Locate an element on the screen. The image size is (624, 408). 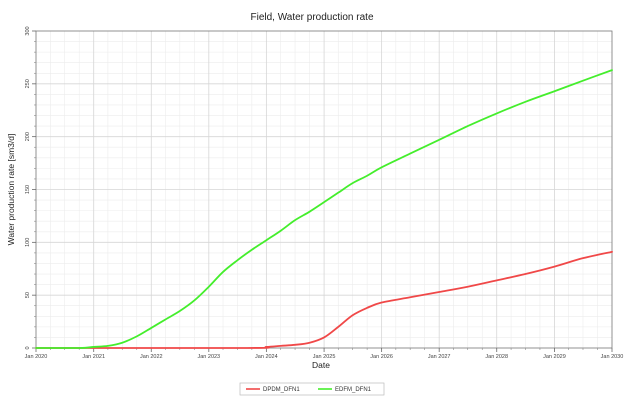
x-tick-label: Jan 2025 is located at coordinates (324, 357).